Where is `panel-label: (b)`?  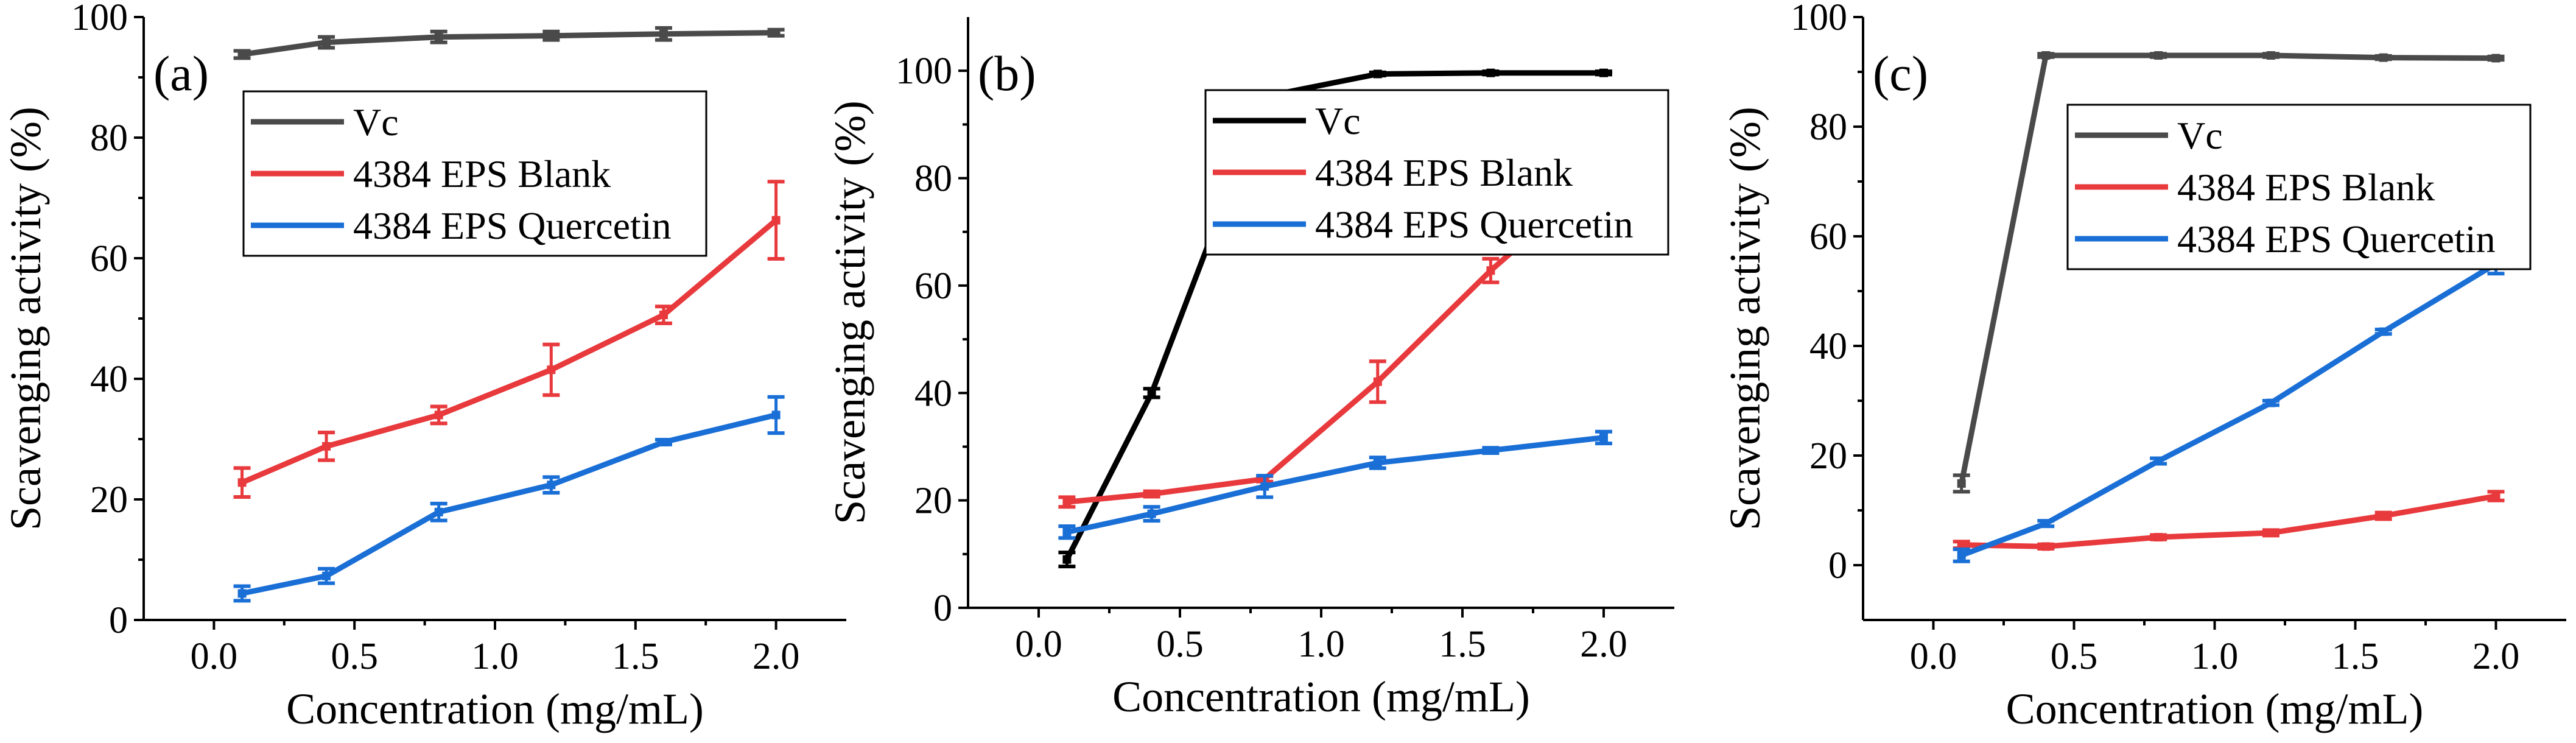 panel-label: (b) is located at coordinates (1007, 73).